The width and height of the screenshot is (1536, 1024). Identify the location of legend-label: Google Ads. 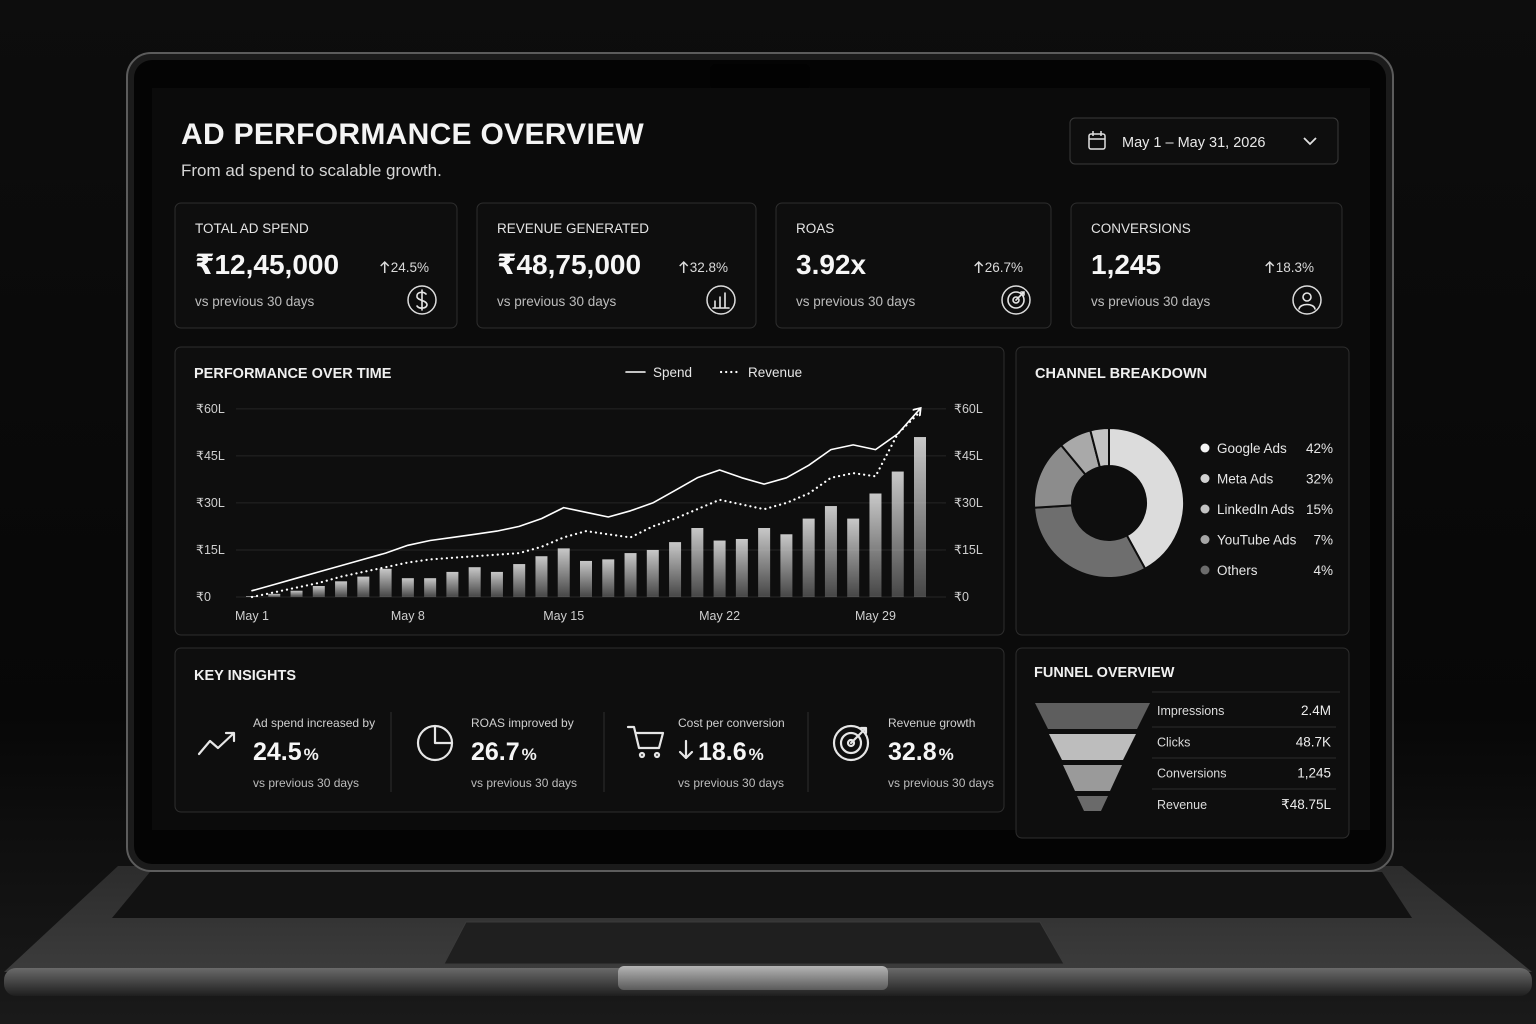
(1252, 448).